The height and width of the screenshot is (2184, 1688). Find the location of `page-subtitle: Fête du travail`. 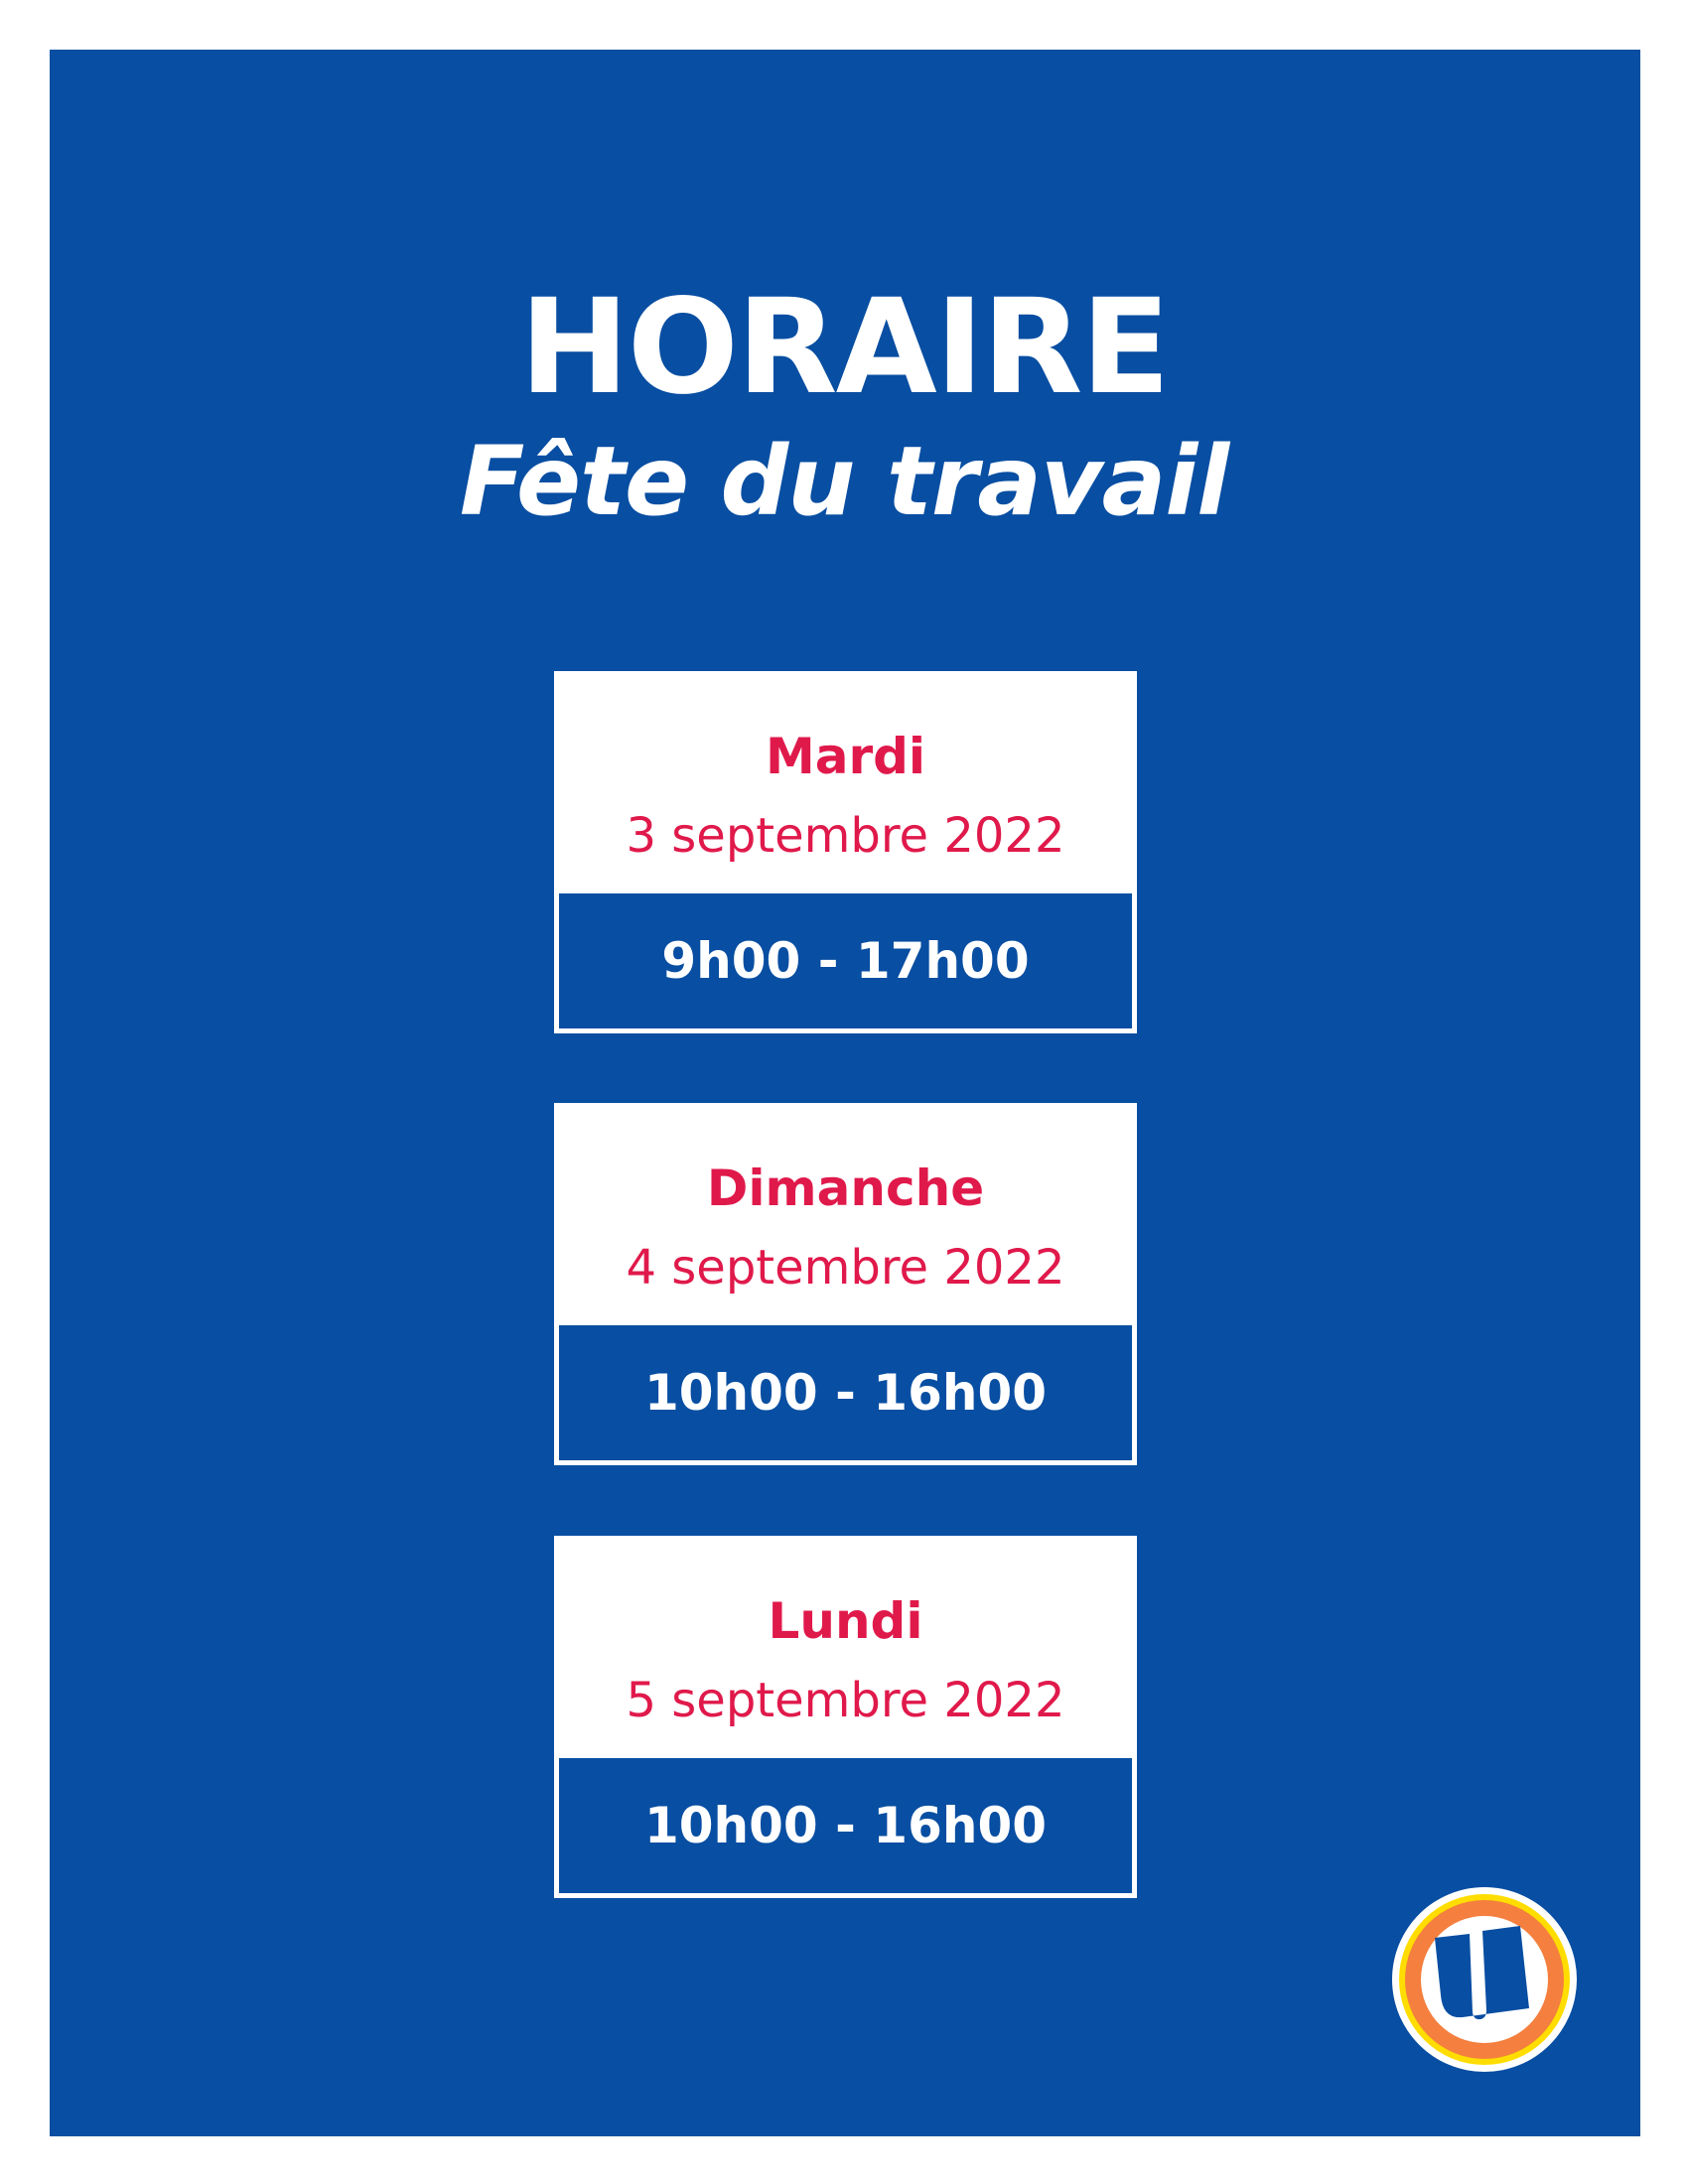

page-subtitle: Fête du travail is located at coordinates (844, 481).